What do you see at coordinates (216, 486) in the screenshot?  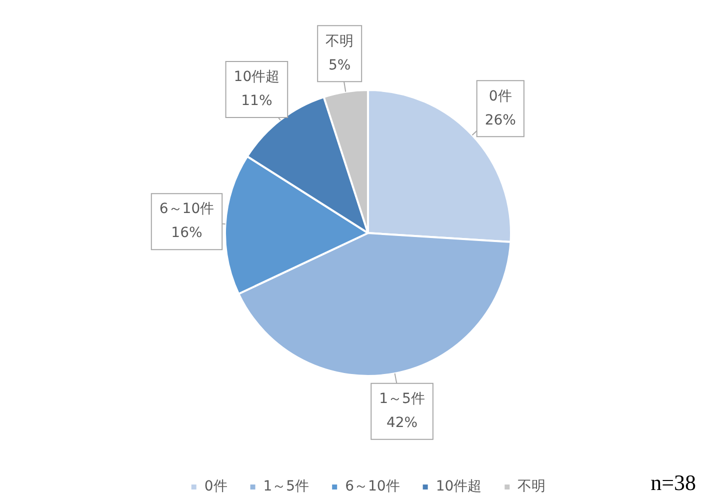 I see `legend-label: 0件` at bounding box center [216, 486].